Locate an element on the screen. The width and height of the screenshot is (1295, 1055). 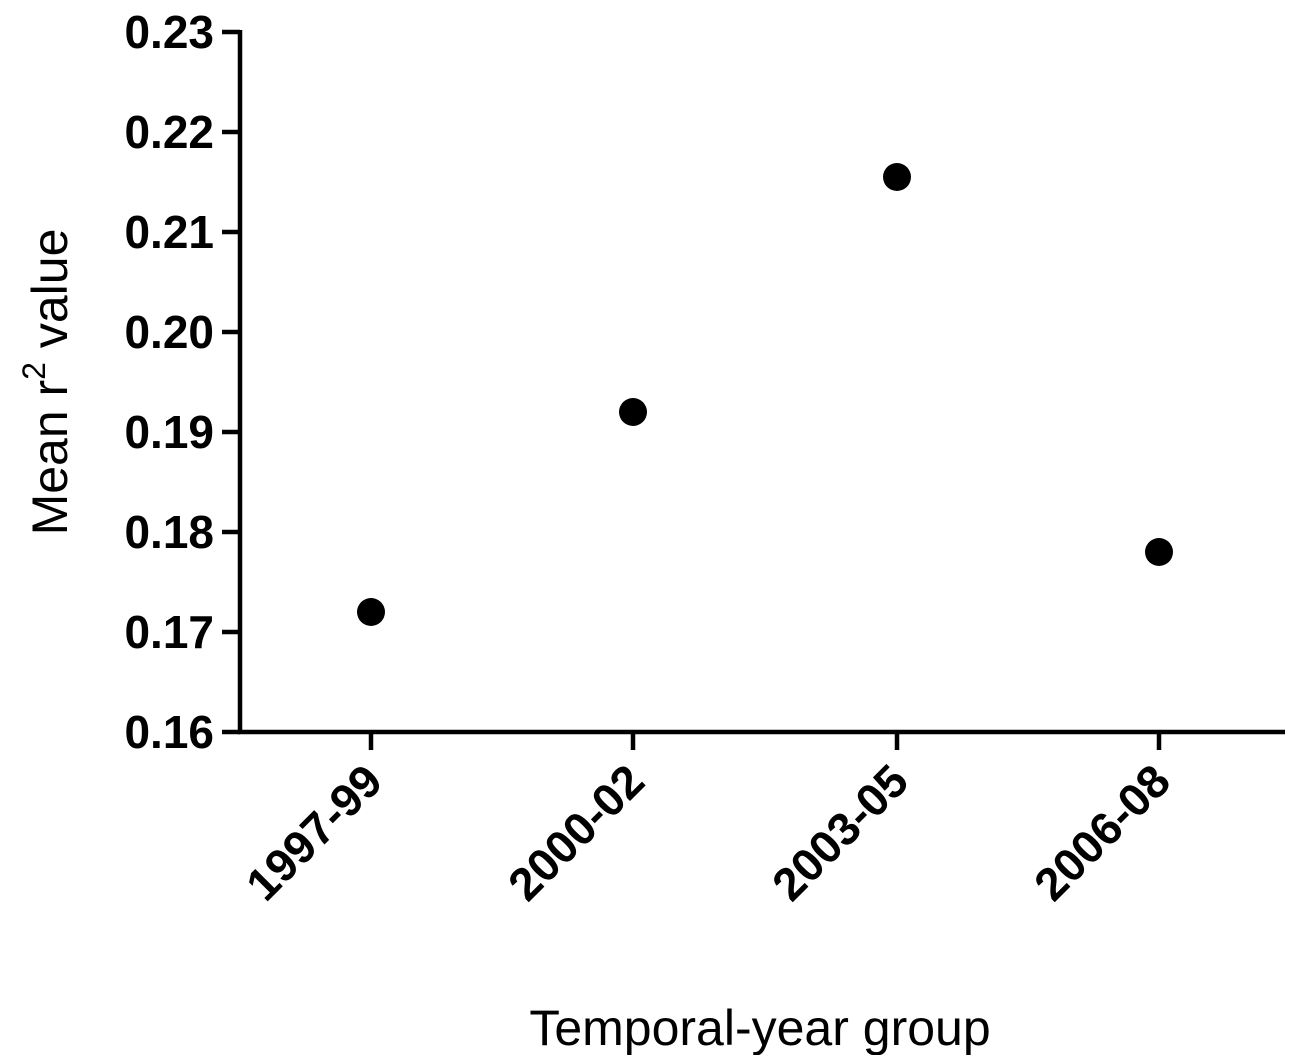
y-tick-label: 0.17 is located at coordinates (169, 632).